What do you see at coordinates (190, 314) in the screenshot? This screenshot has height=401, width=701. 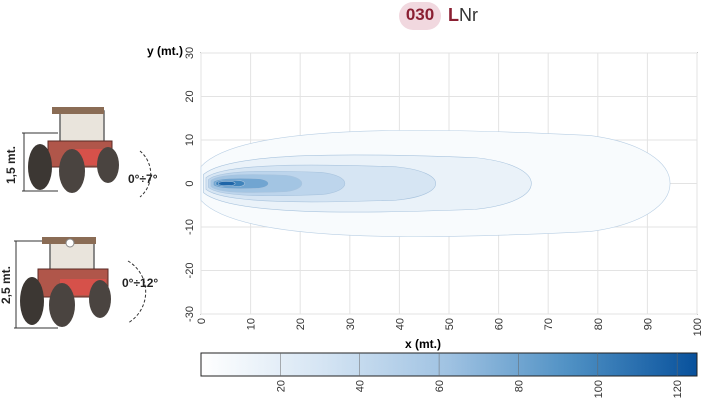 I see `y-tick-label: -30` at bounding box center [190, 314].